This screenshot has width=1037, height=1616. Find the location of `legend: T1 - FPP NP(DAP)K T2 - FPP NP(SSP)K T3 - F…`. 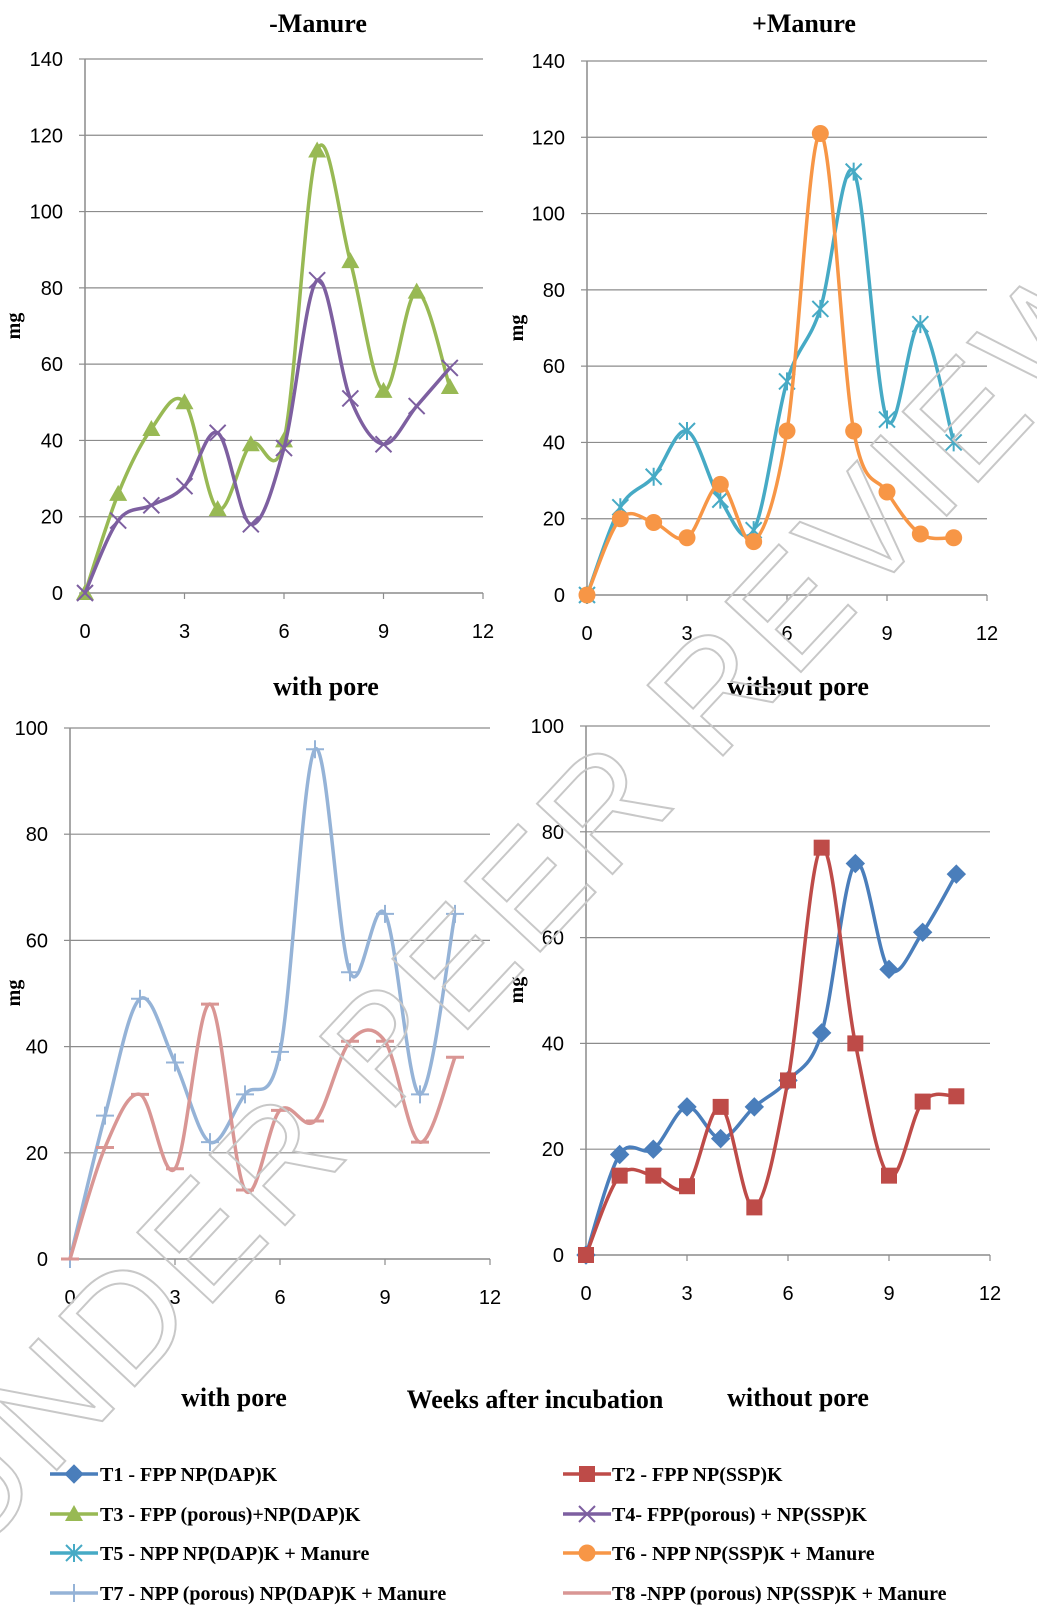

legend: T1 - FPP NP(DAP)K T2 - FPP NP(SSP)K T3 - F… is located at coordinates (498, 1534).